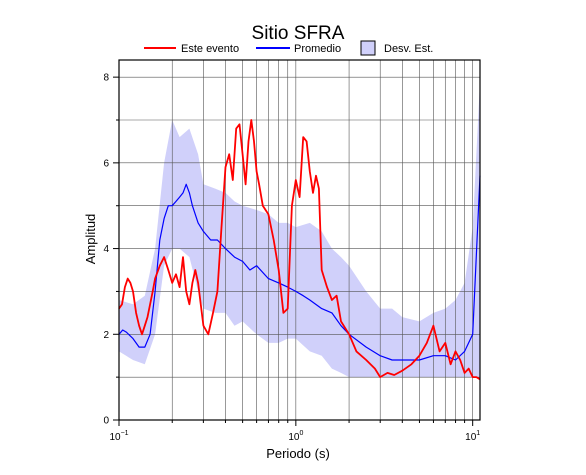 The height and width of the screenshot is (475, 586). Describe the element at coordinates (368, 48) in the screenshot. I see `legend-swatch-desv-est` at that location.